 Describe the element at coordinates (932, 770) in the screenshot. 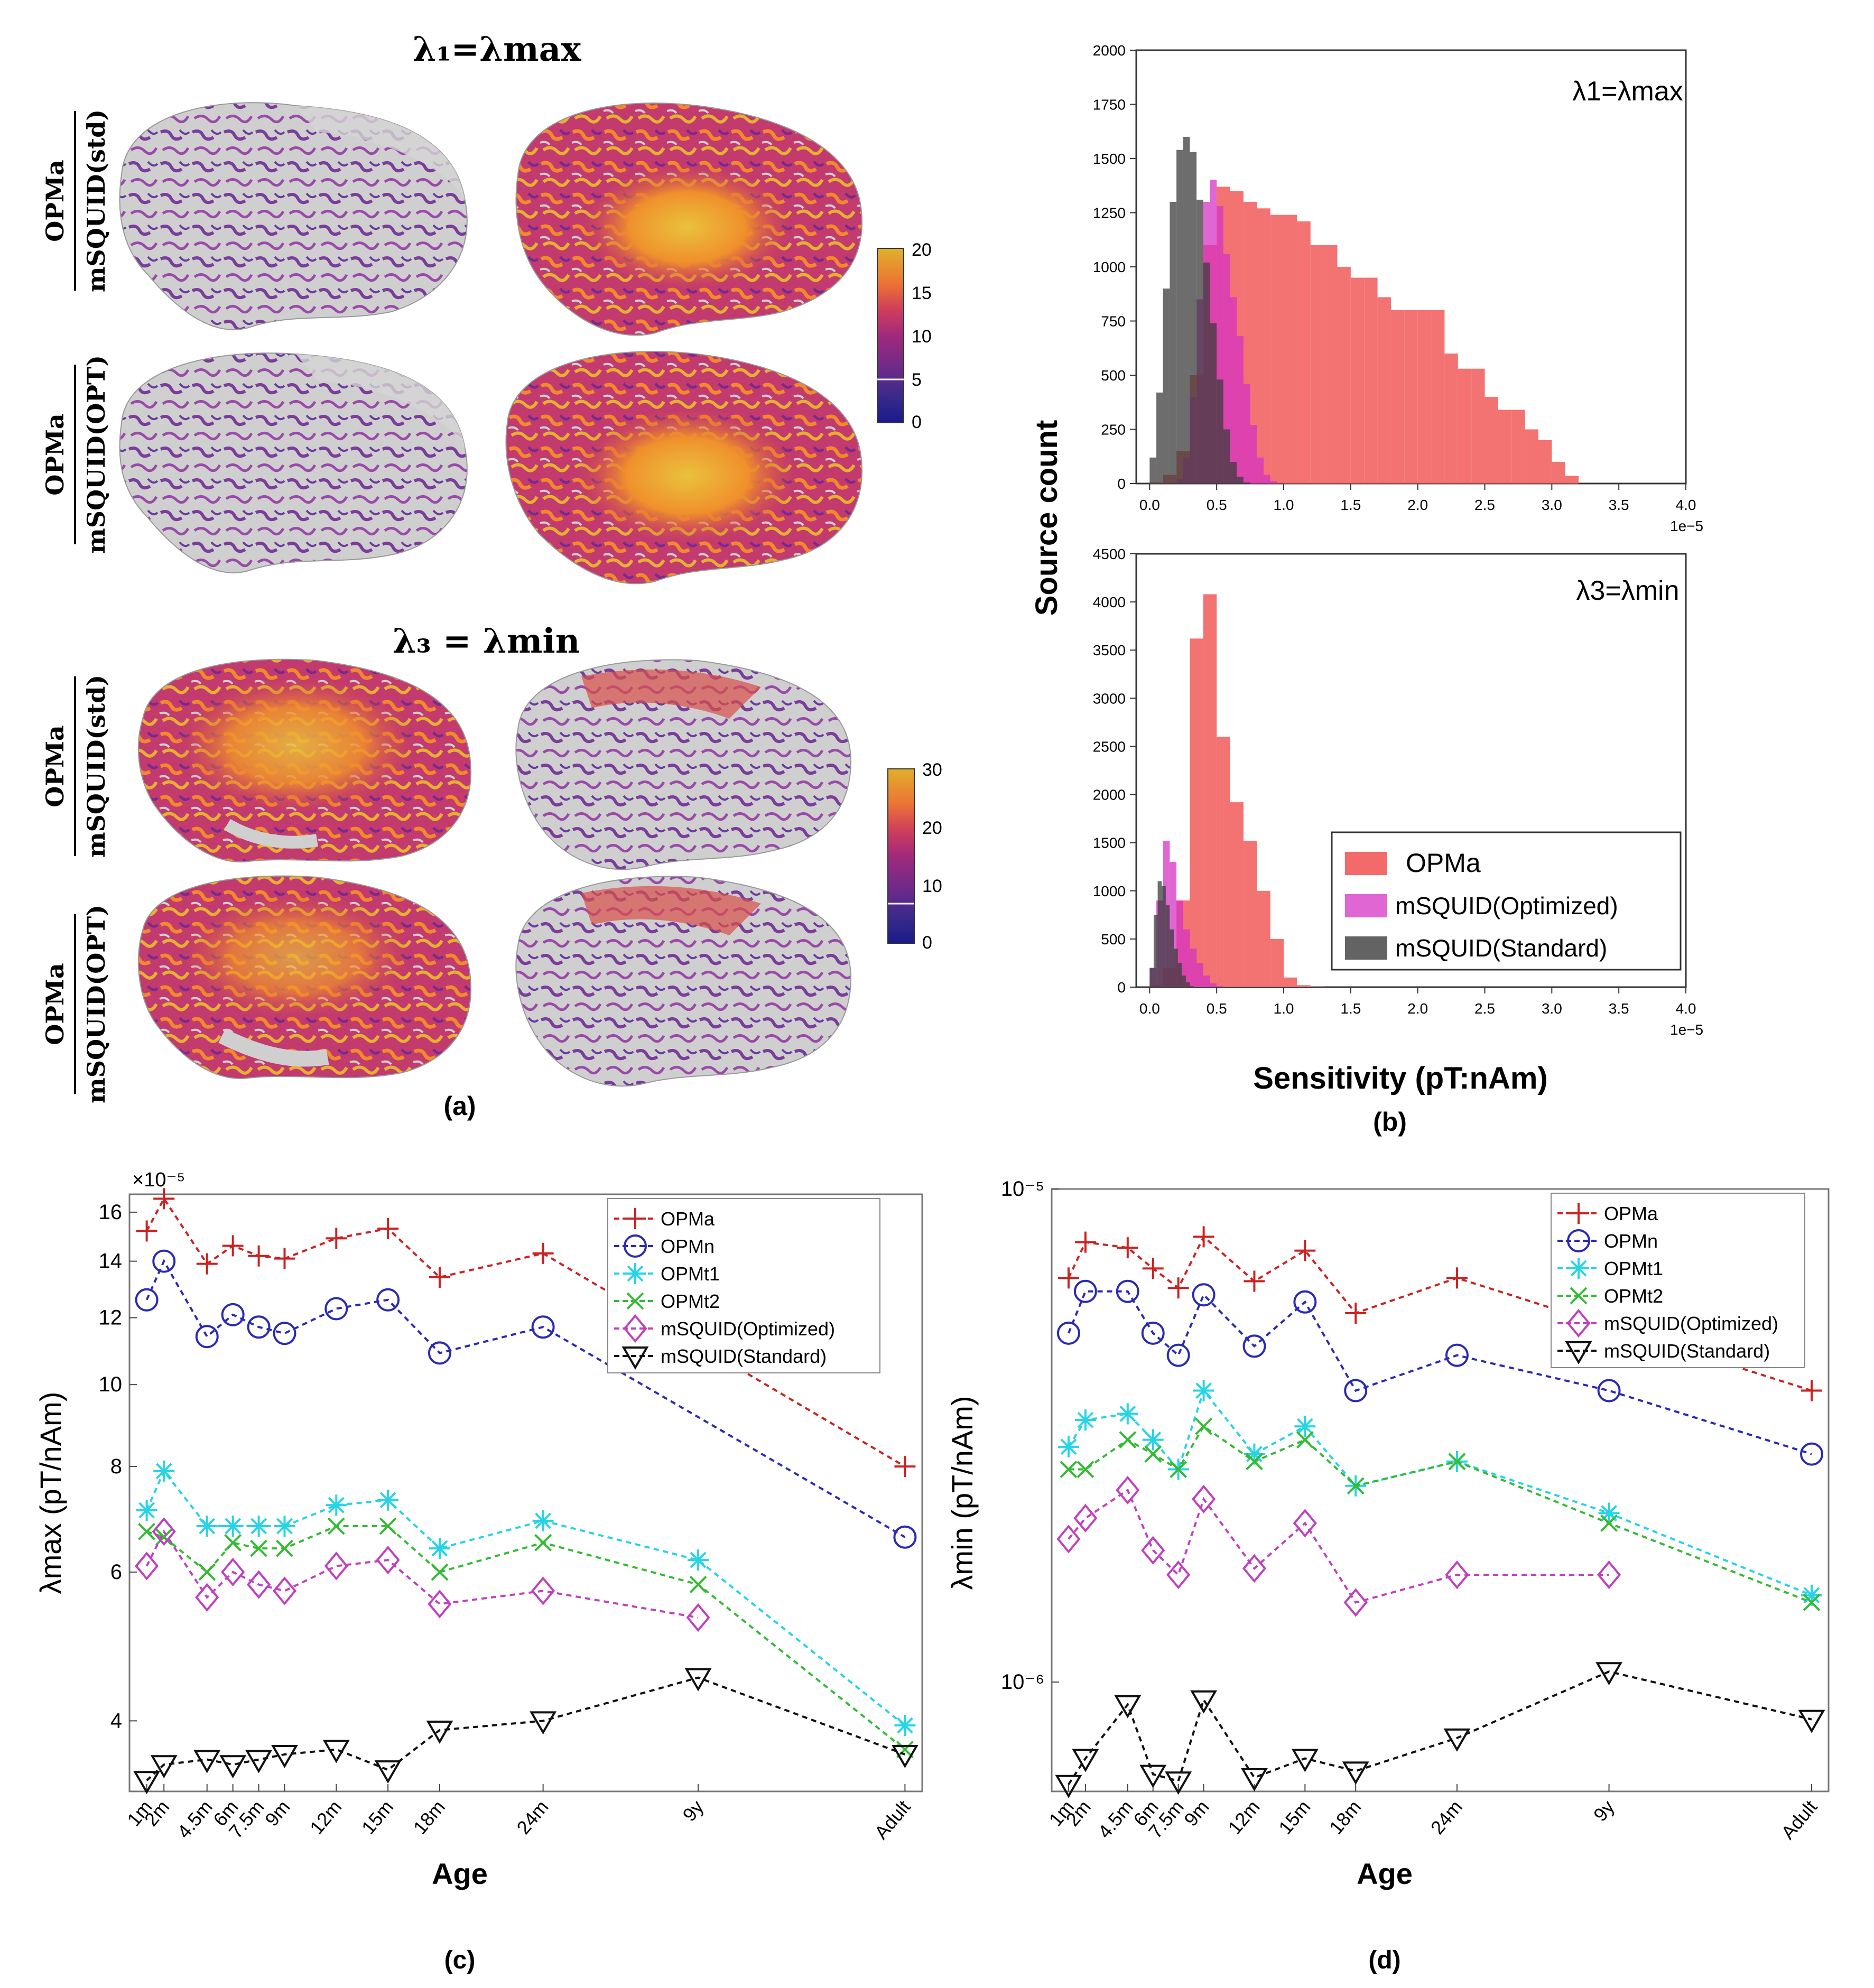

I see `colorbar-tick: 30` at that location.